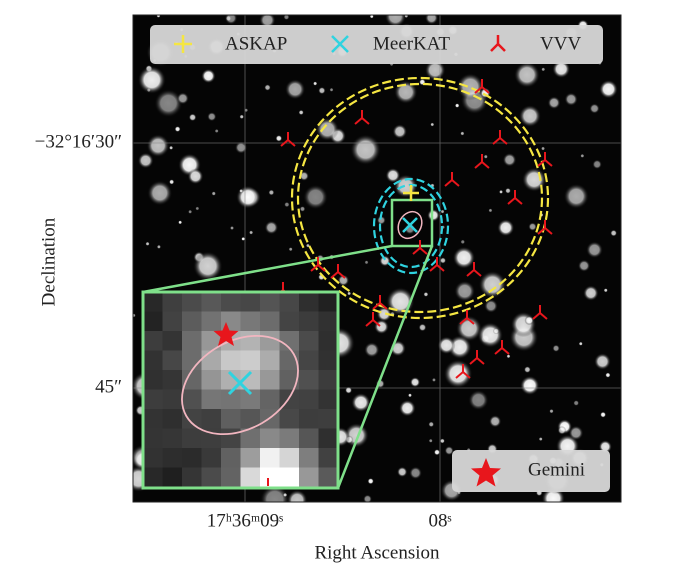 This screenshot has width=685, height=572. What do you see at coordinates (385, 367) in the screenshot?
I see `zoom-connector` at bounding box center [385, 367].